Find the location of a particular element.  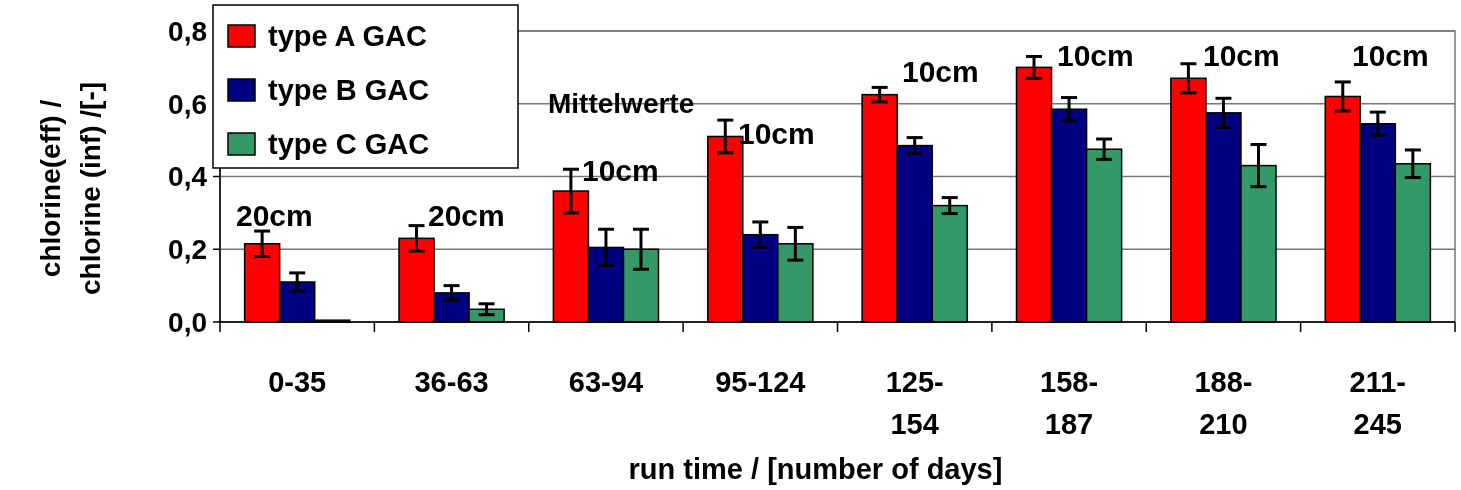

x-tick-label: 188-210 is located at coordinates (1223, 403).